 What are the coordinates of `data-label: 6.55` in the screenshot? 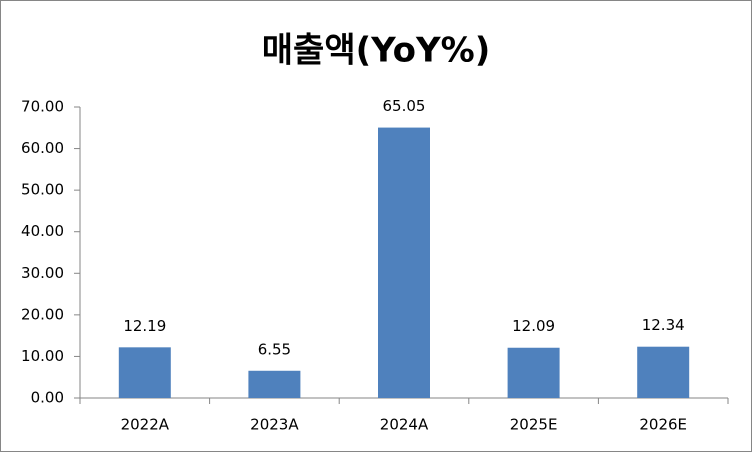 It's located at (274, 349).